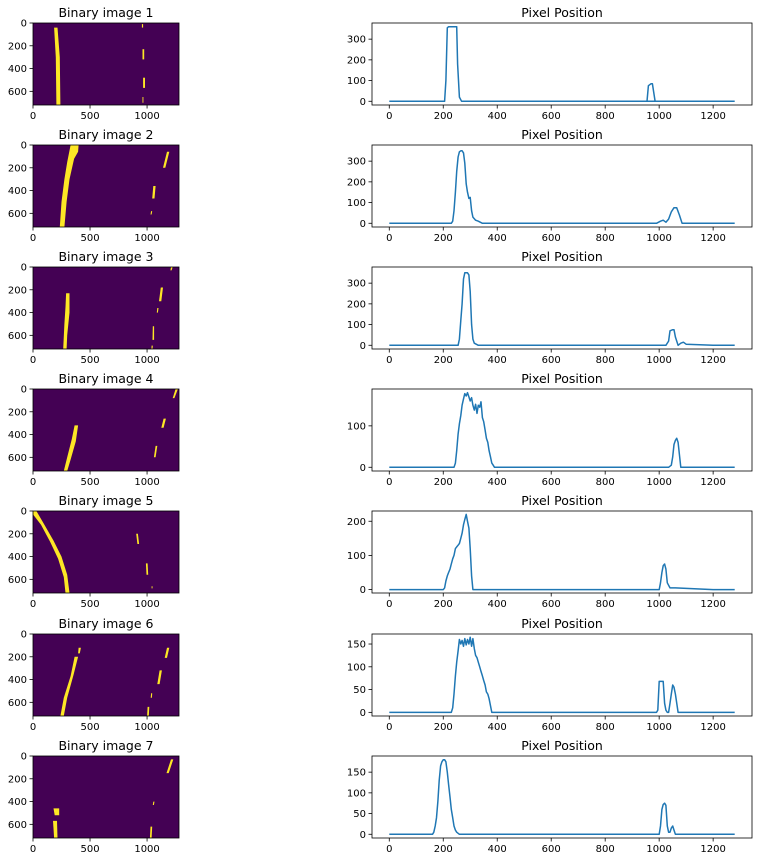 This screenshot has width=759, height=862. I want to click on binary-image-panel: Binary image 6 0 500 1000 0 200 400 600, so click(94, 674).